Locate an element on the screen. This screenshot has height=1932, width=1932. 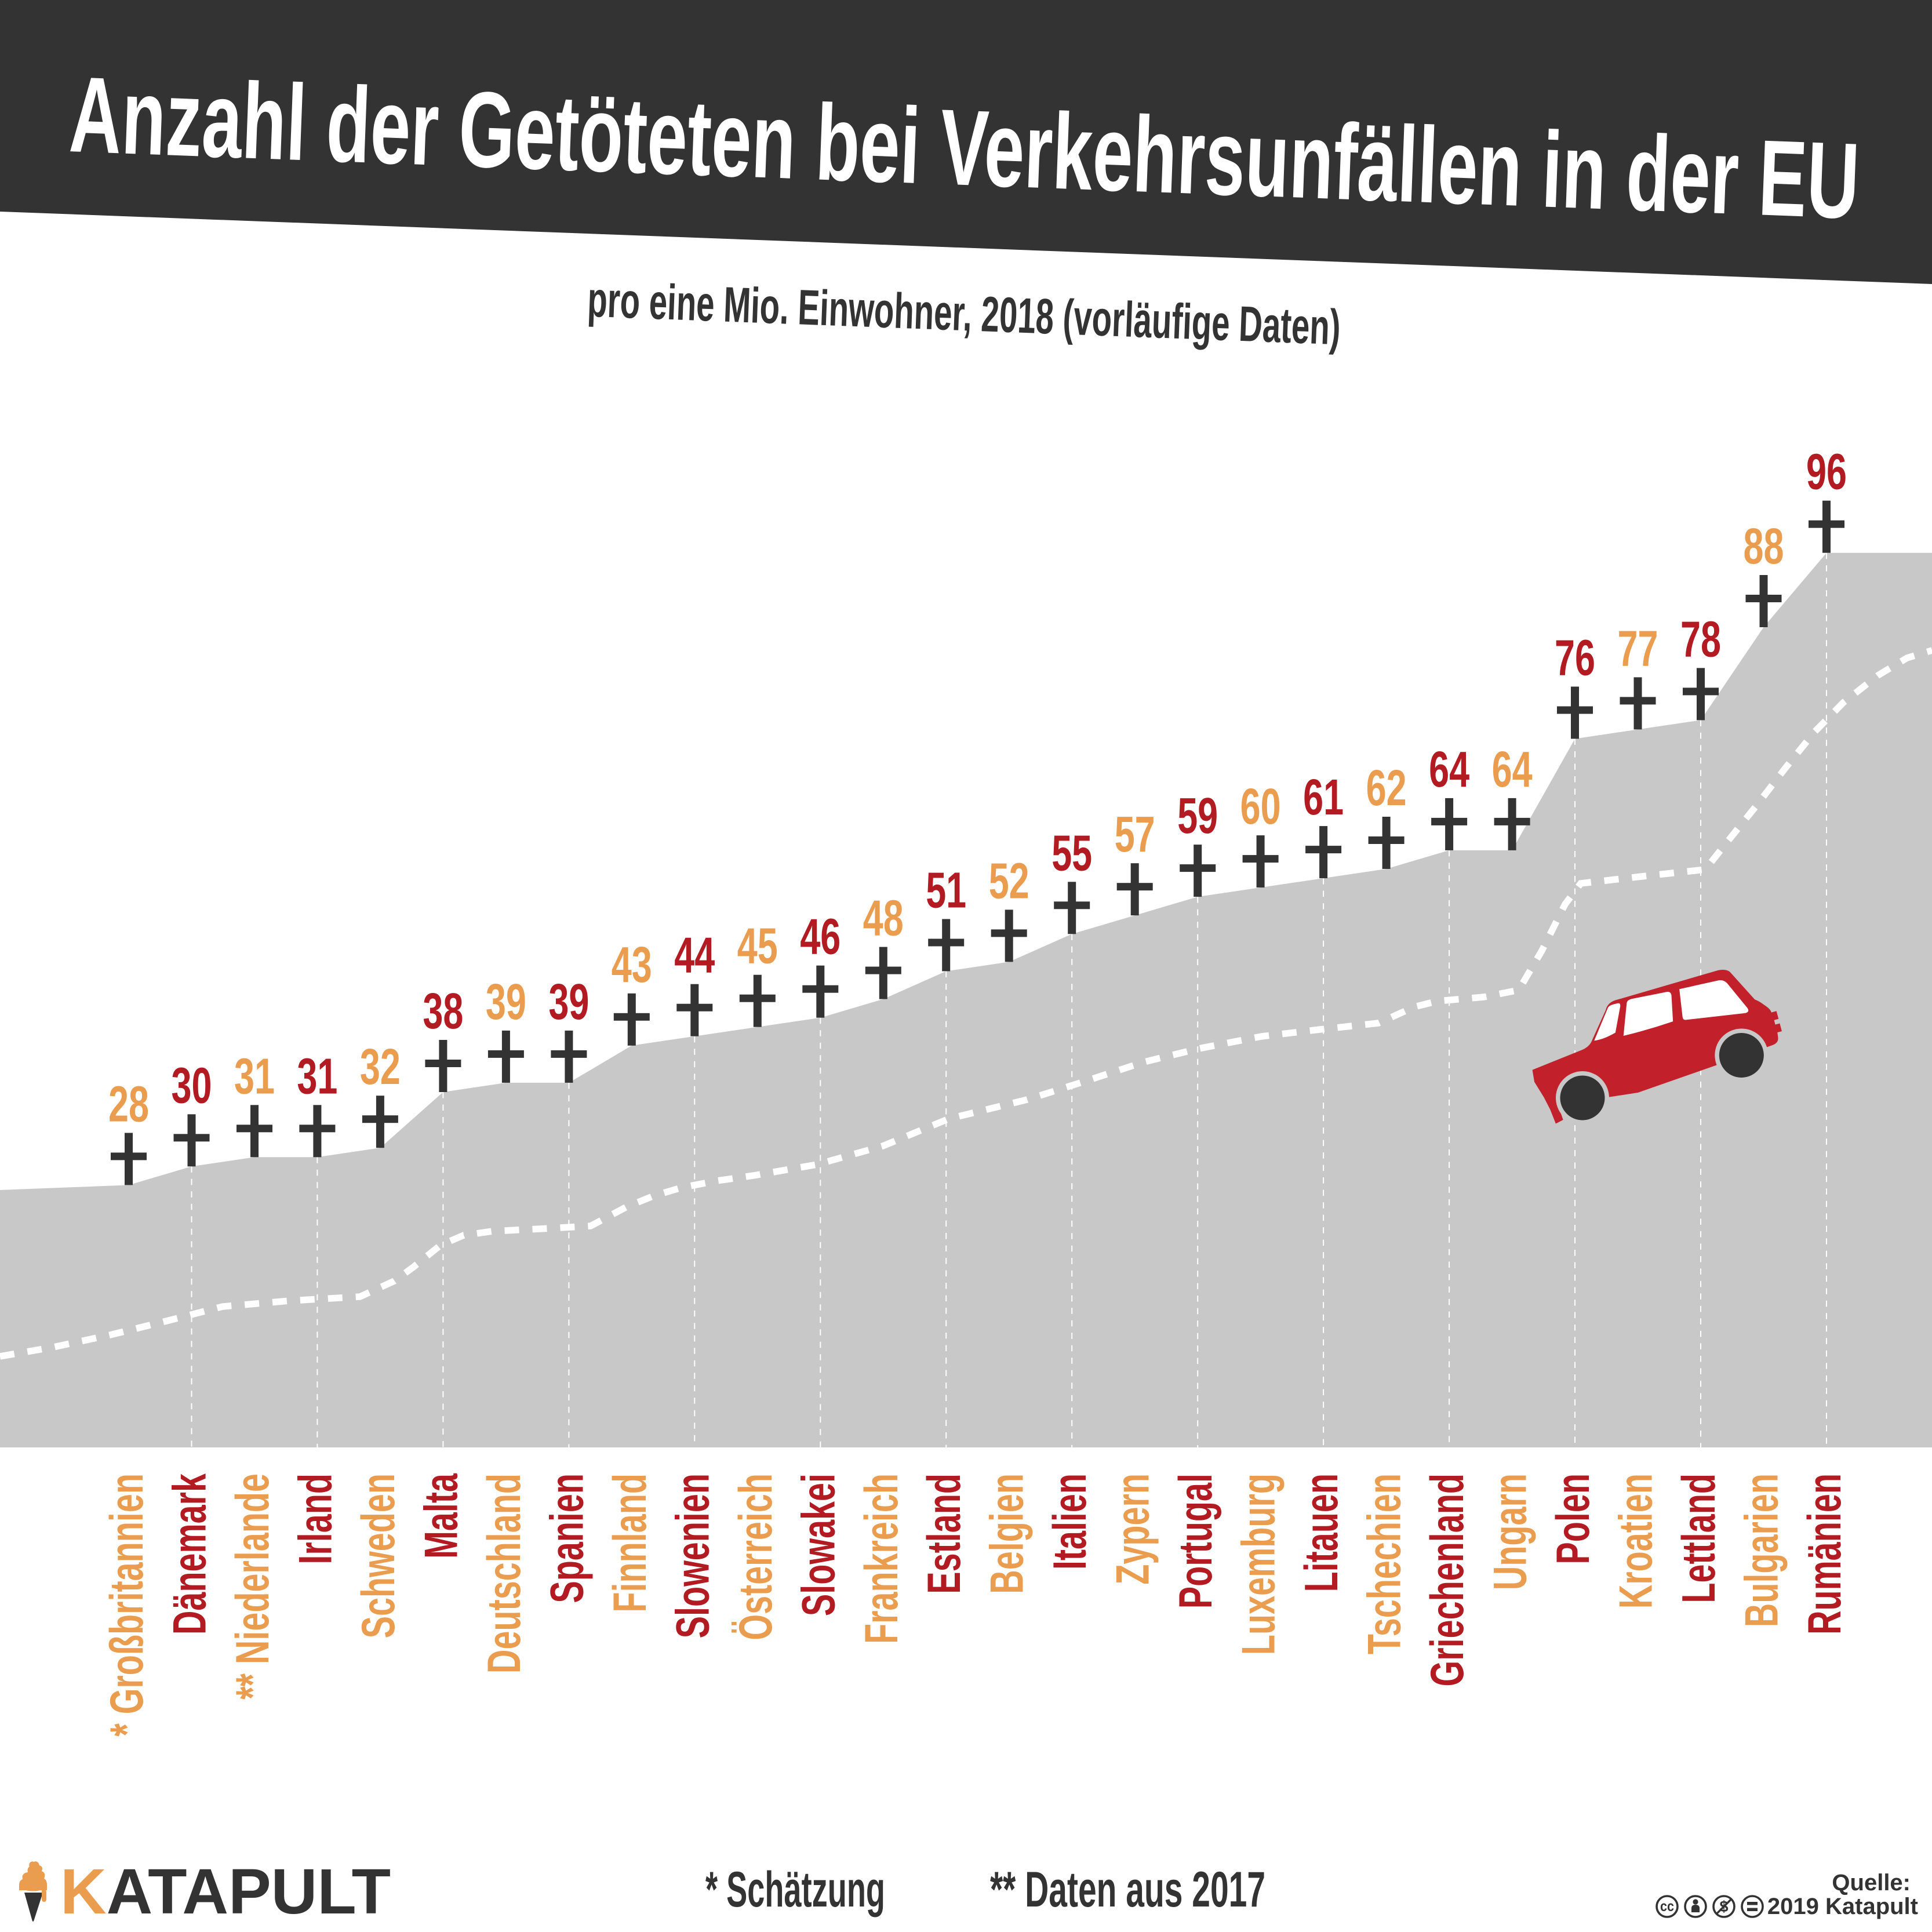
svg-text: Tschechien is located at coordinates (1384, 1564).